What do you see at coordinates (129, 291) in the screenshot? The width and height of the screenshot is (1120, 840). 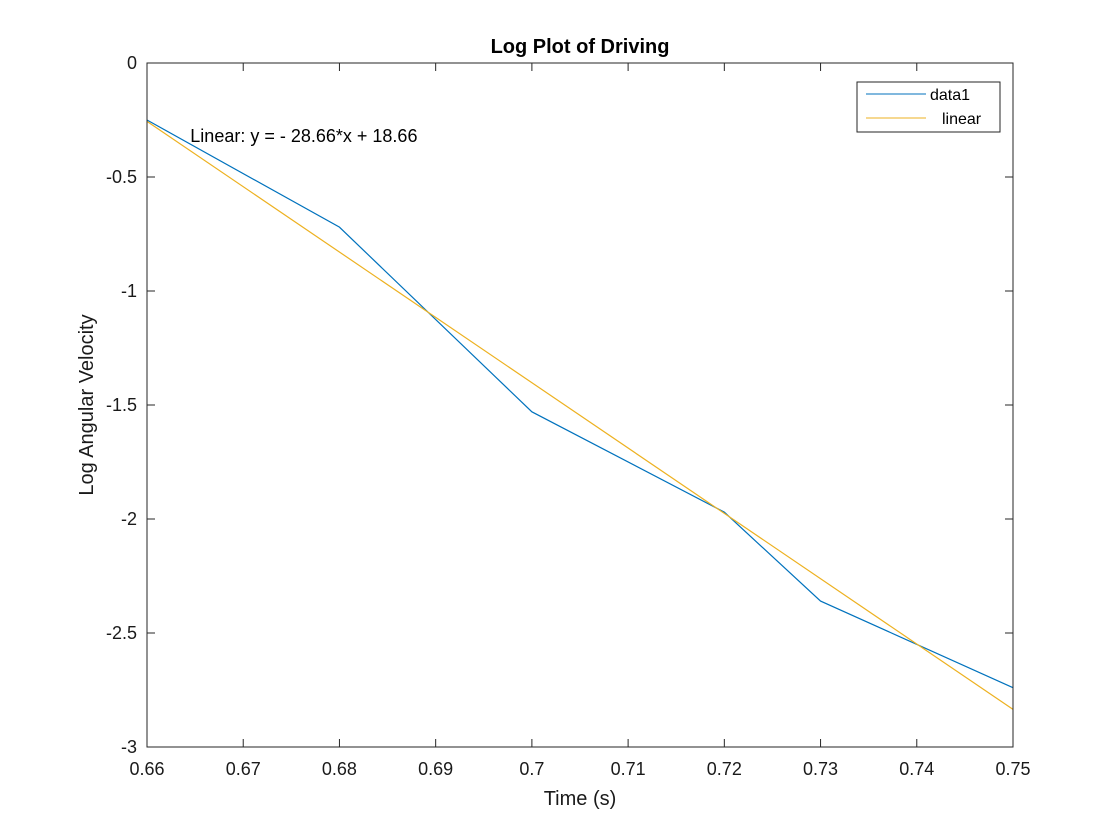 I see `y-tick-label: -1` at bounding box center [129, 291].